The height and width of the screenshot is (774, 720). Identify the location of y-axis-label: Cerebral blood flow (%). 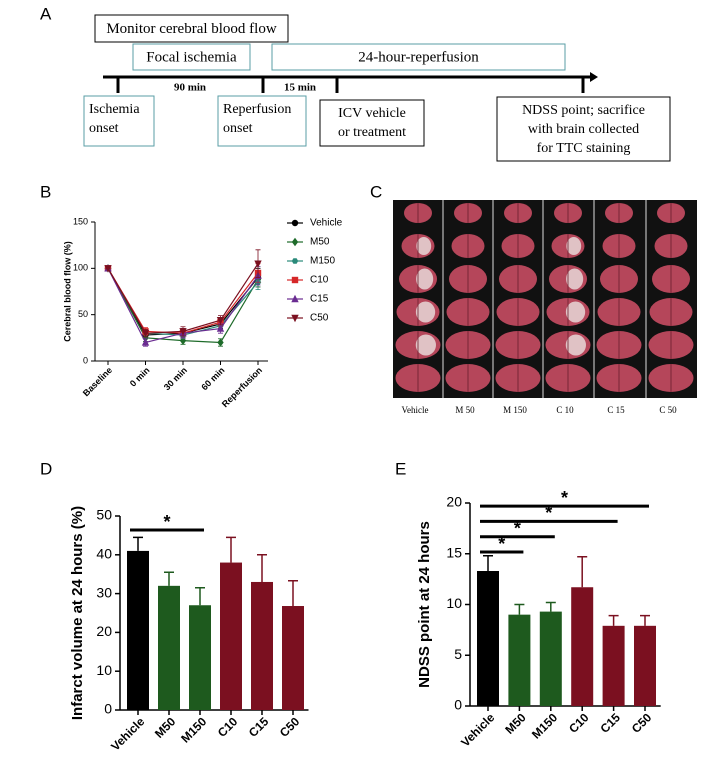
(67, 291).